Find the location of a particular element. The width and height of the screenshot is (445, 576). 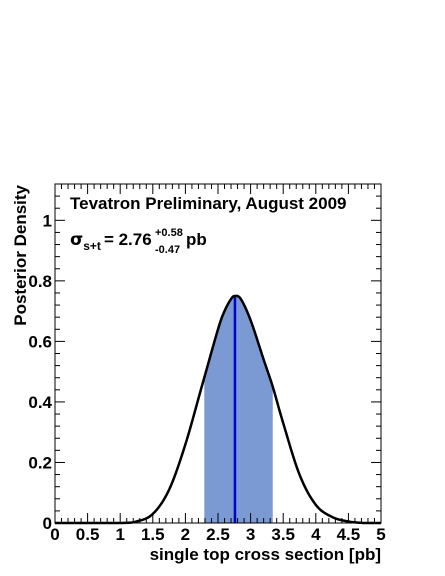

x-tick-label: 2 is located at coordinates (185, 534).